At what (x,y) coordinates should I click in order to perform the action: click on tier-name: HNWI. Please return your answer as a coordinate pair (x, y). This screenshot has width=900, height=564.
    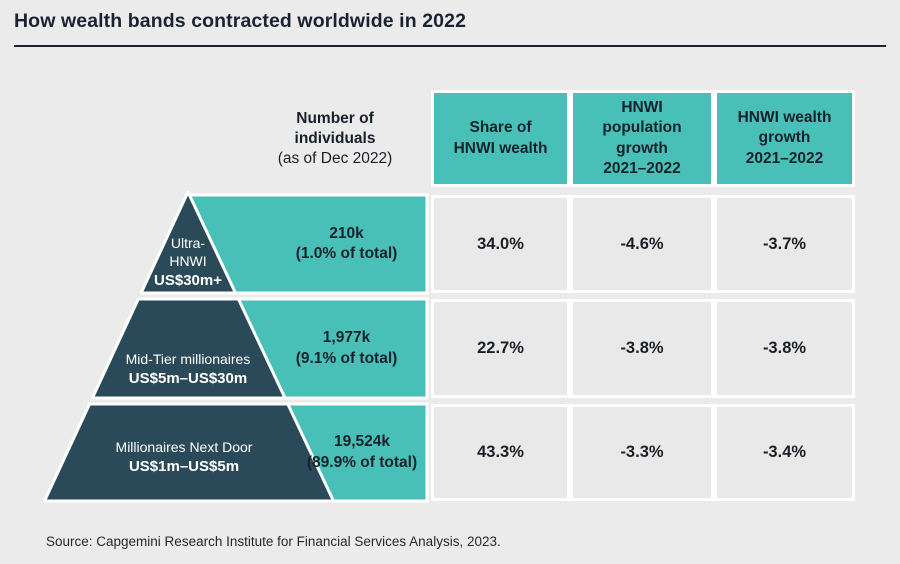
    Looking at the image, I should click on (188, 261).